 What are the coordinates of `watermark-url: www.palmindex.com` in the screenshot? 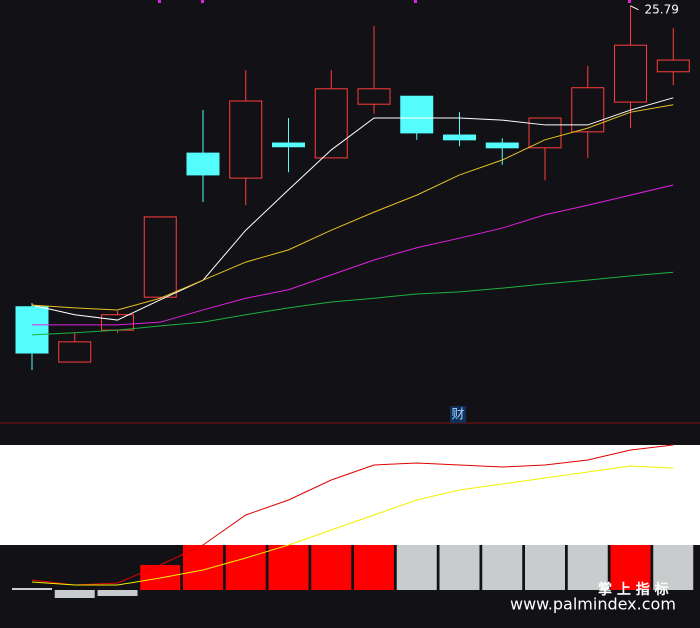 It's located at (593, 604).